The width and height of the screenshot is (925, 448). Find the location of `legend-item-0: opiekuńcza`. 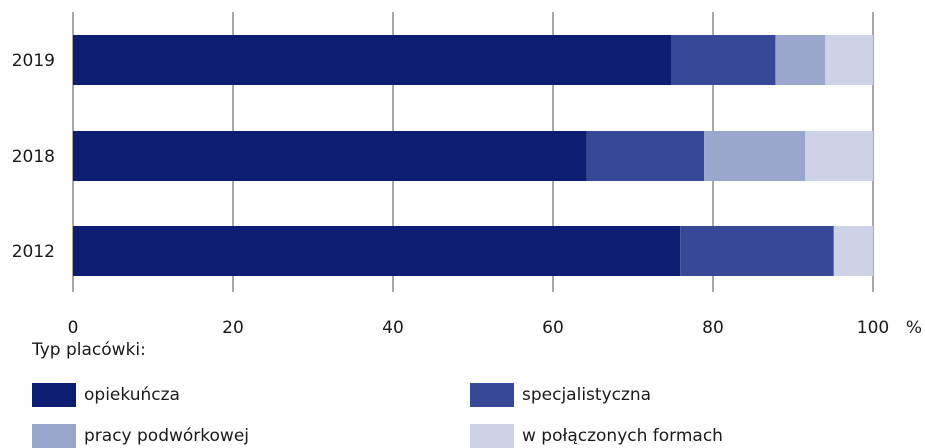

legend-item-0: opiekuńcza is located at coordinates (106, 395).